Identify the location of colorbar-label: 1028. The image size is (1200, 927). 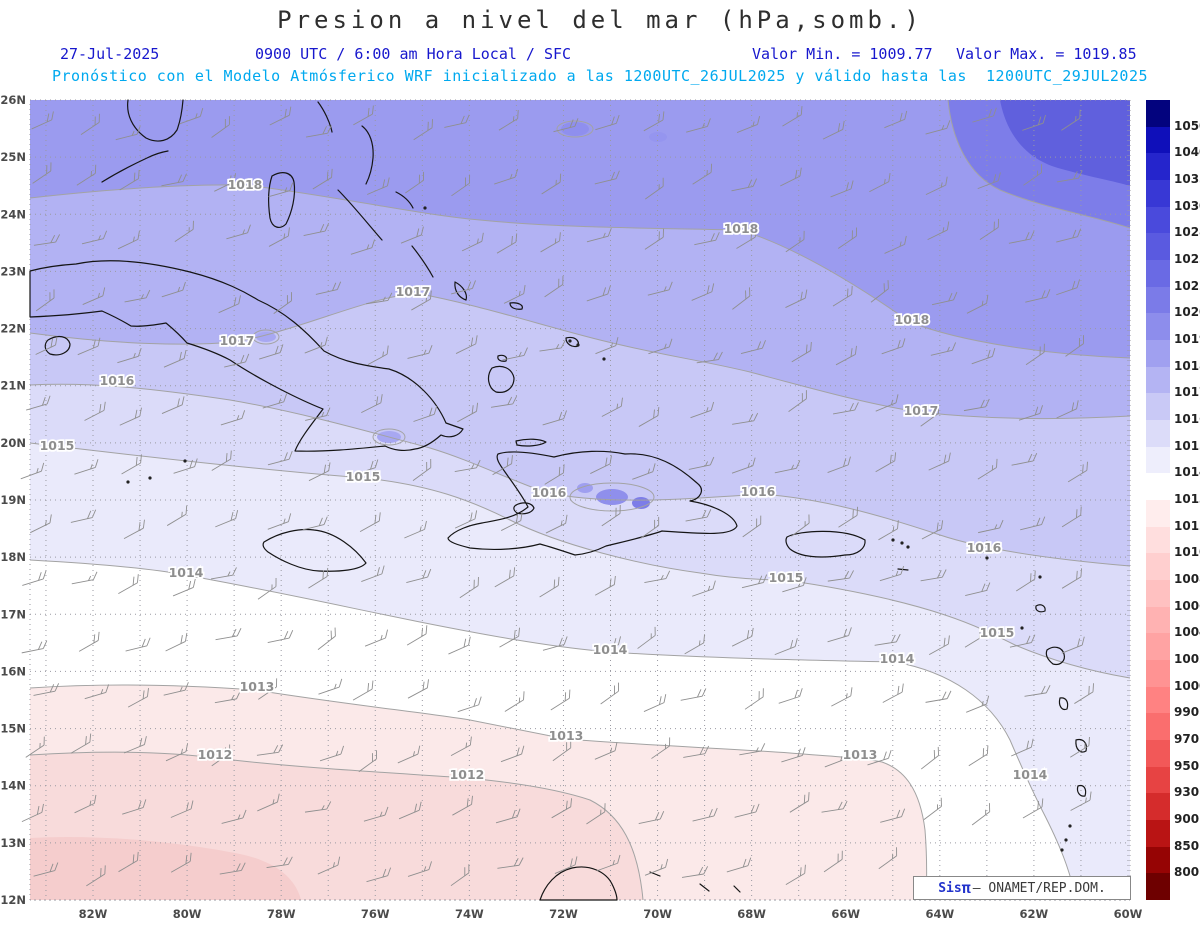
(1187, 232).